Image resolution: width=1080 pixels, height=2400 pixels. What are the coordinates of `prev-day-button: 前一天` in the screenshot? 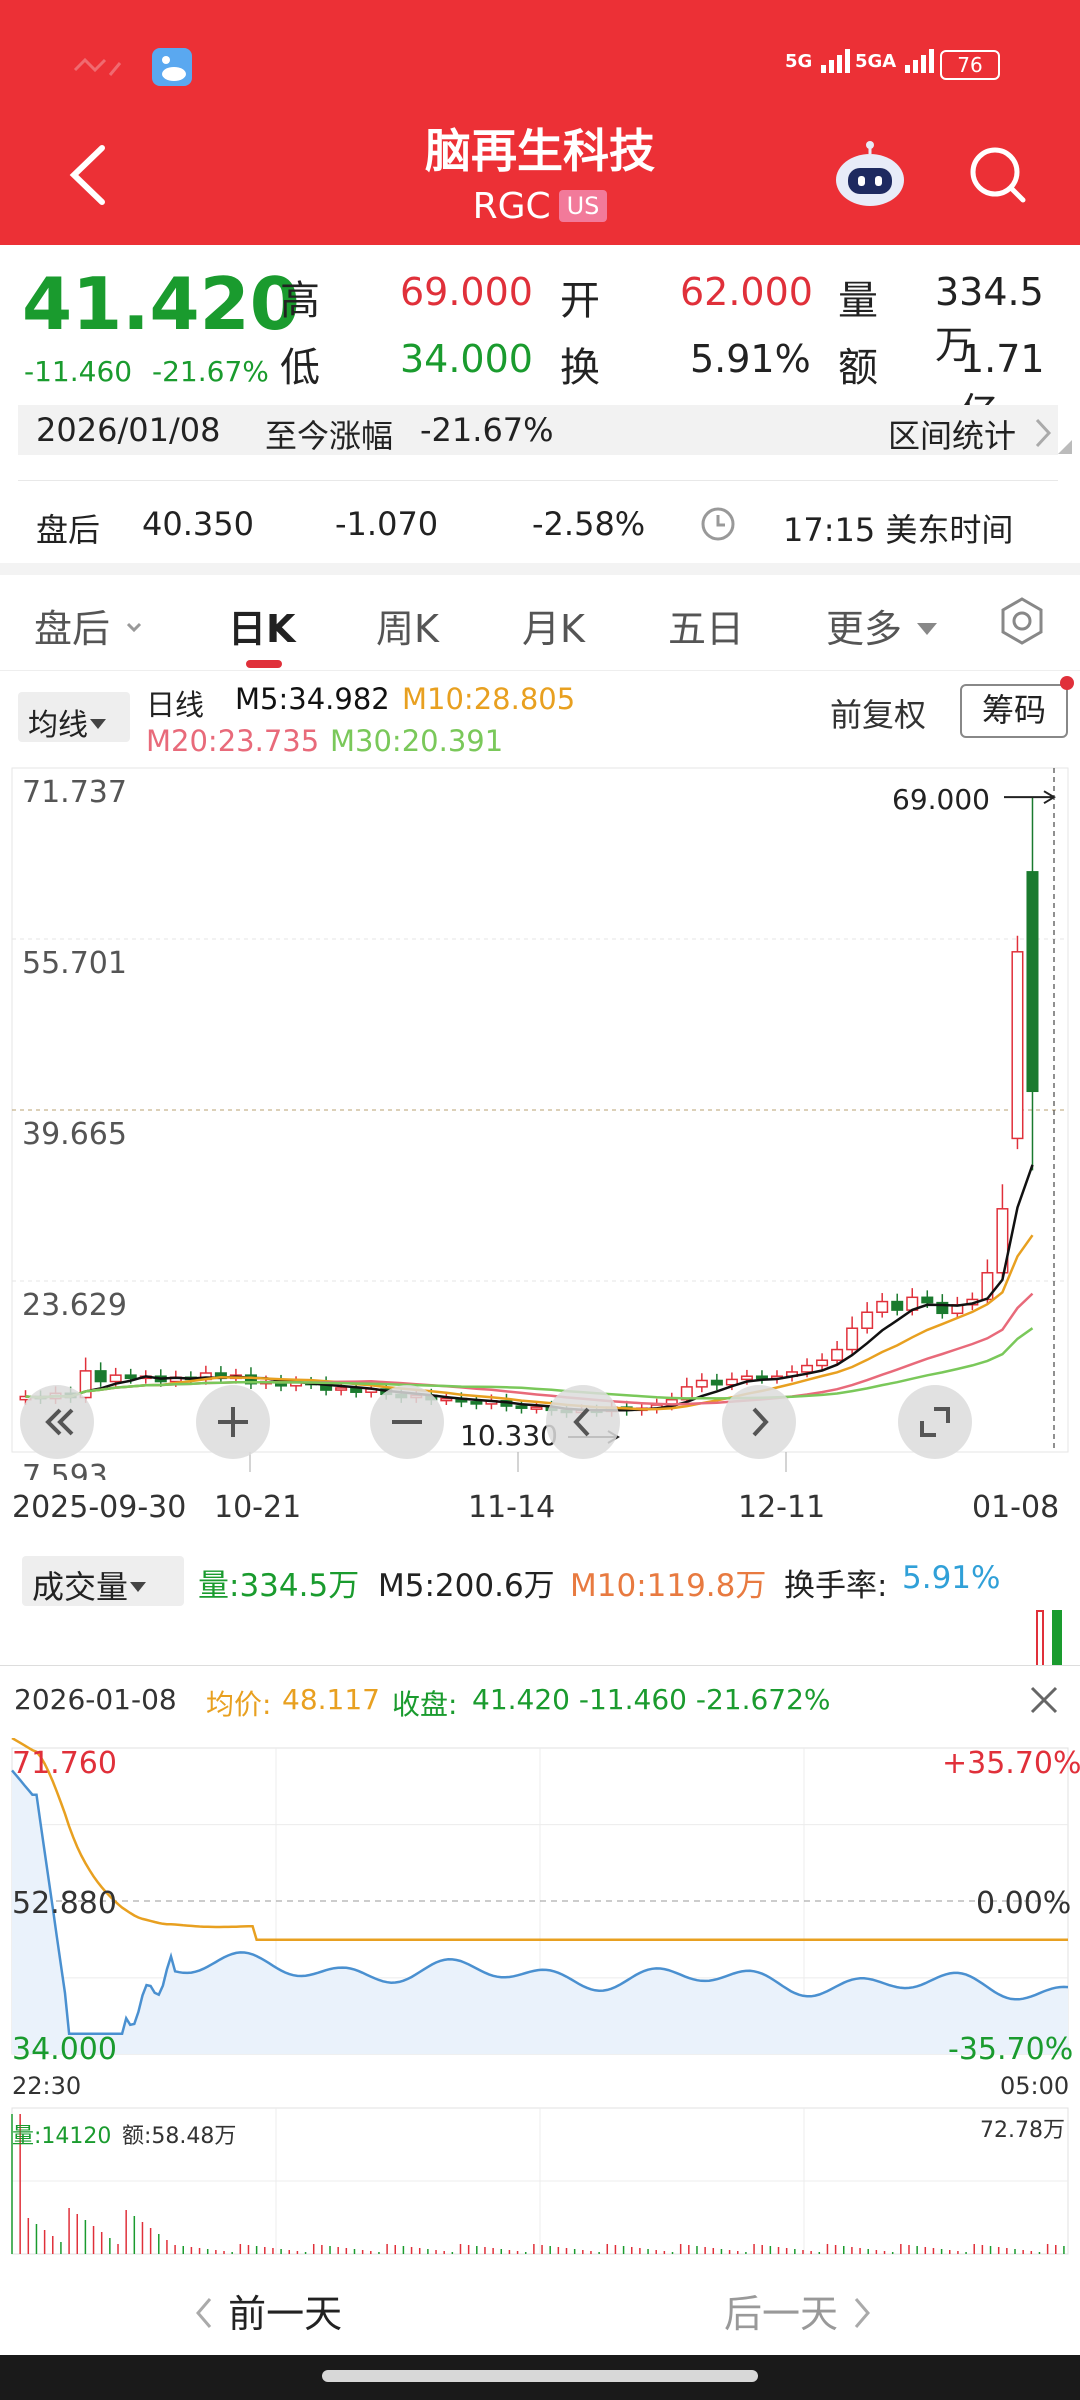 It's located at (266, 2310).